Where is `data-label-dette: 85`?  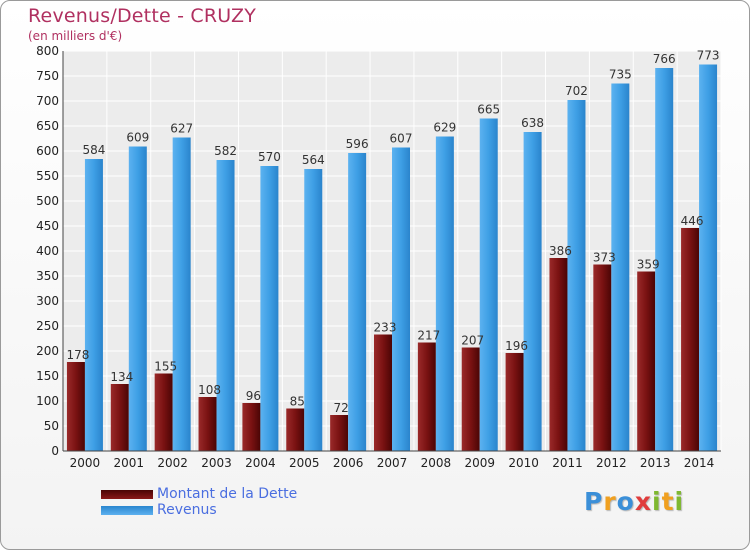 data-label-dette: 85 is located at coordinates (297, 402).